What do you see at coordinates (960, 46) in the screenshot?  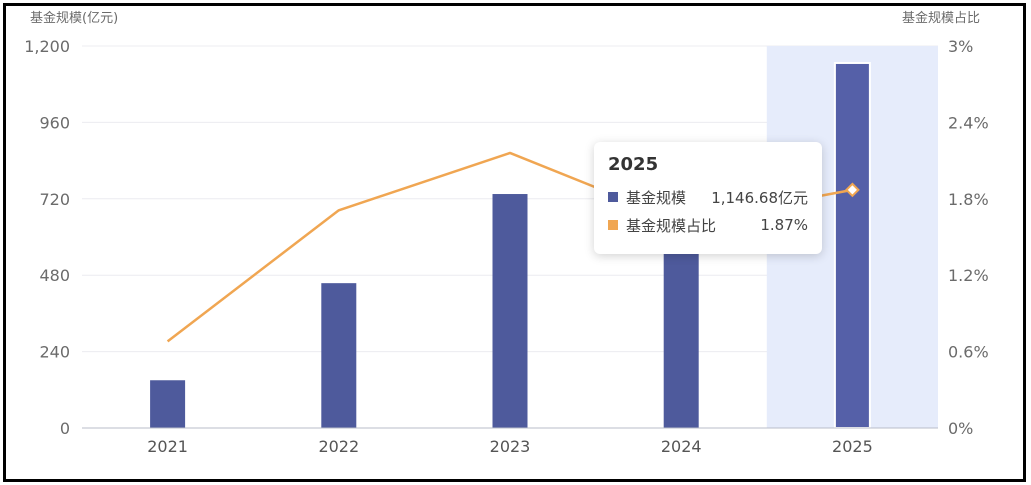 I see `y-right-tick-label: 3%` at bounding box center [960, 46].